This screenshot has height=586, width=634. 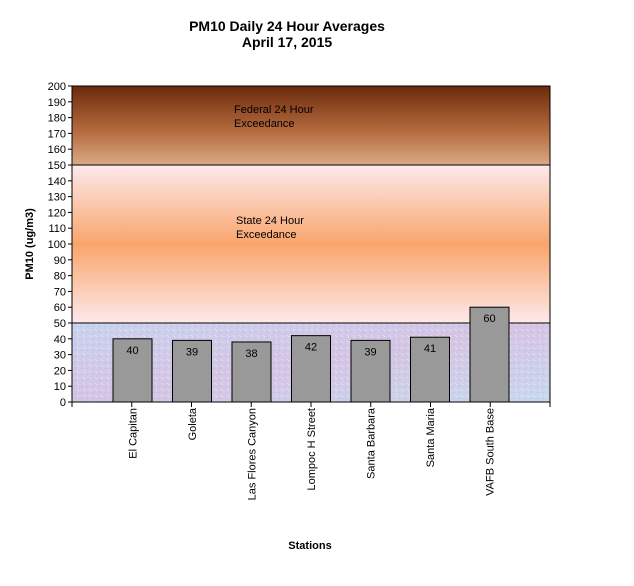 What do you see at coordinates (57, 198) in the screenshot?
I see `y-tick-label: 130` at bounding box center [57, 198].